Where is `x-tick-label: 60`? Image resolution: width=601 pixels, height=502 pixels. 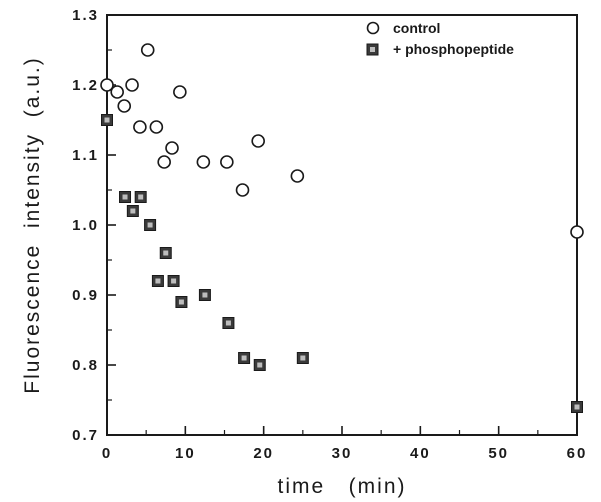 x-tick-label: 60 is located at coordinates (577, 453).